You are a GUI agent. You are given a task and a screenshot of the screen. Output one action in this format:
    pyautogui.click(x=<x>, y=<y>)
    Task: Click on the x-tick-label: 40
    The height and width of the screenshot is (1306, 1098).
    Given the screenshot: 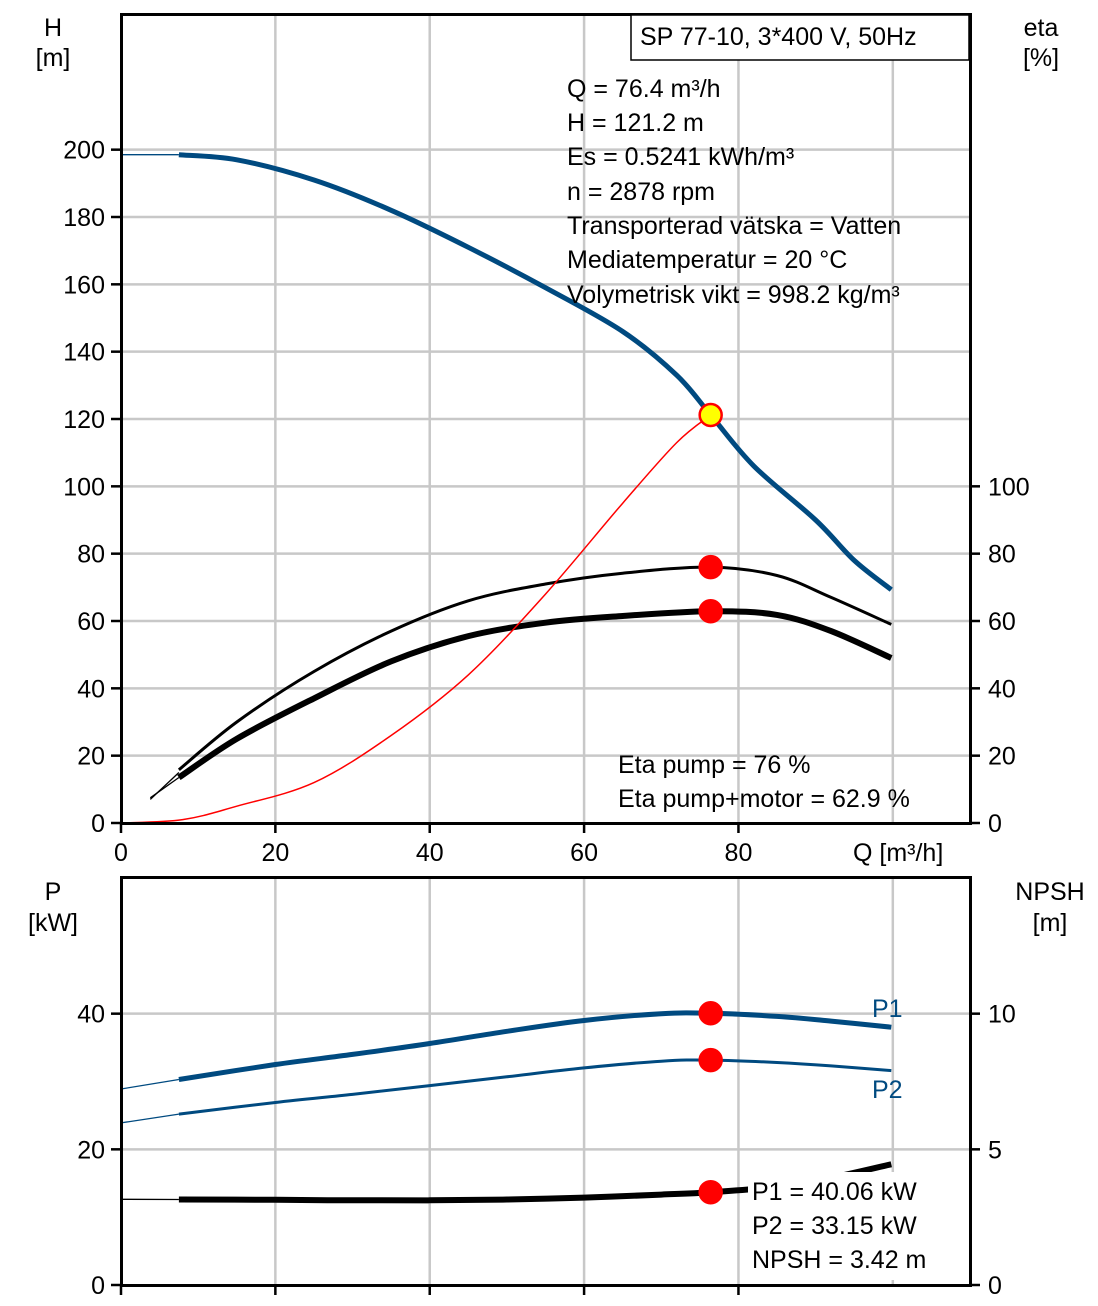 What is the action you would take?
    pyautogui.click(x=430, y=853)
    